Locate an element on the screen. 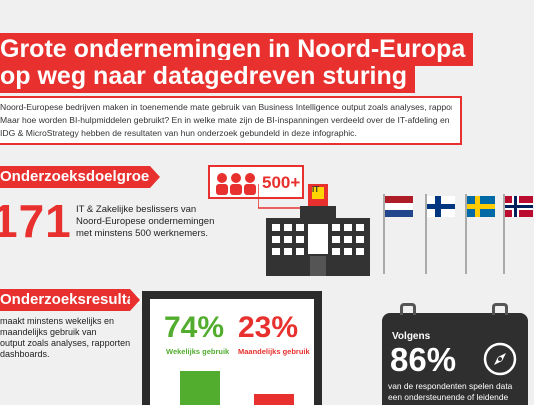 Image resolution: width=534 pixels, height=405 pixels. flag-norway-icon is located at coordinates (518, 234).